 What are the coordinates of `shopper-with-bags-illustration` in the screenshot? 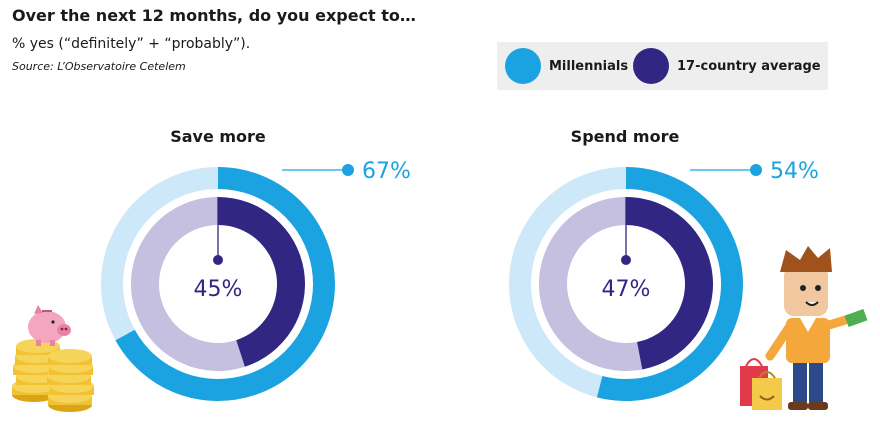 It's located at (804, 328).